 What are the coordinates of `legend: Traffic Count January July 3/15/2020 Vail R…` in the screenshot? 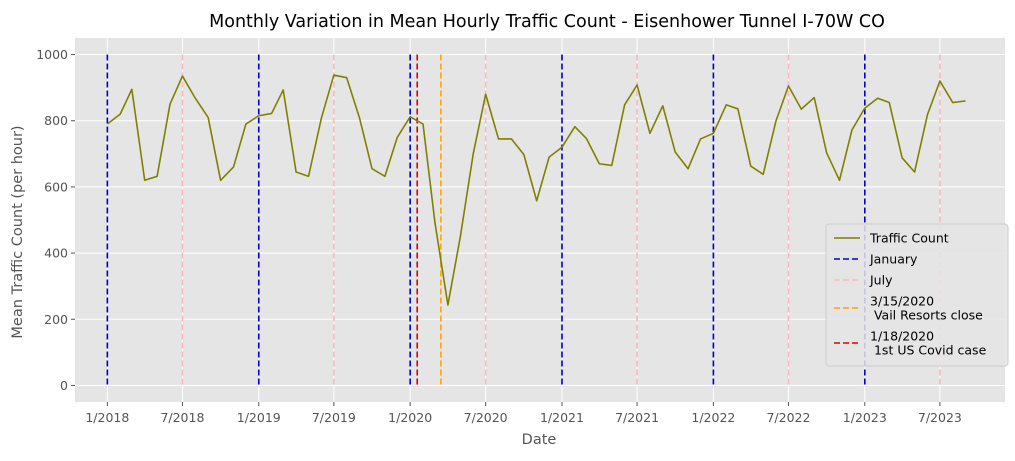 It's located at (917, 295).